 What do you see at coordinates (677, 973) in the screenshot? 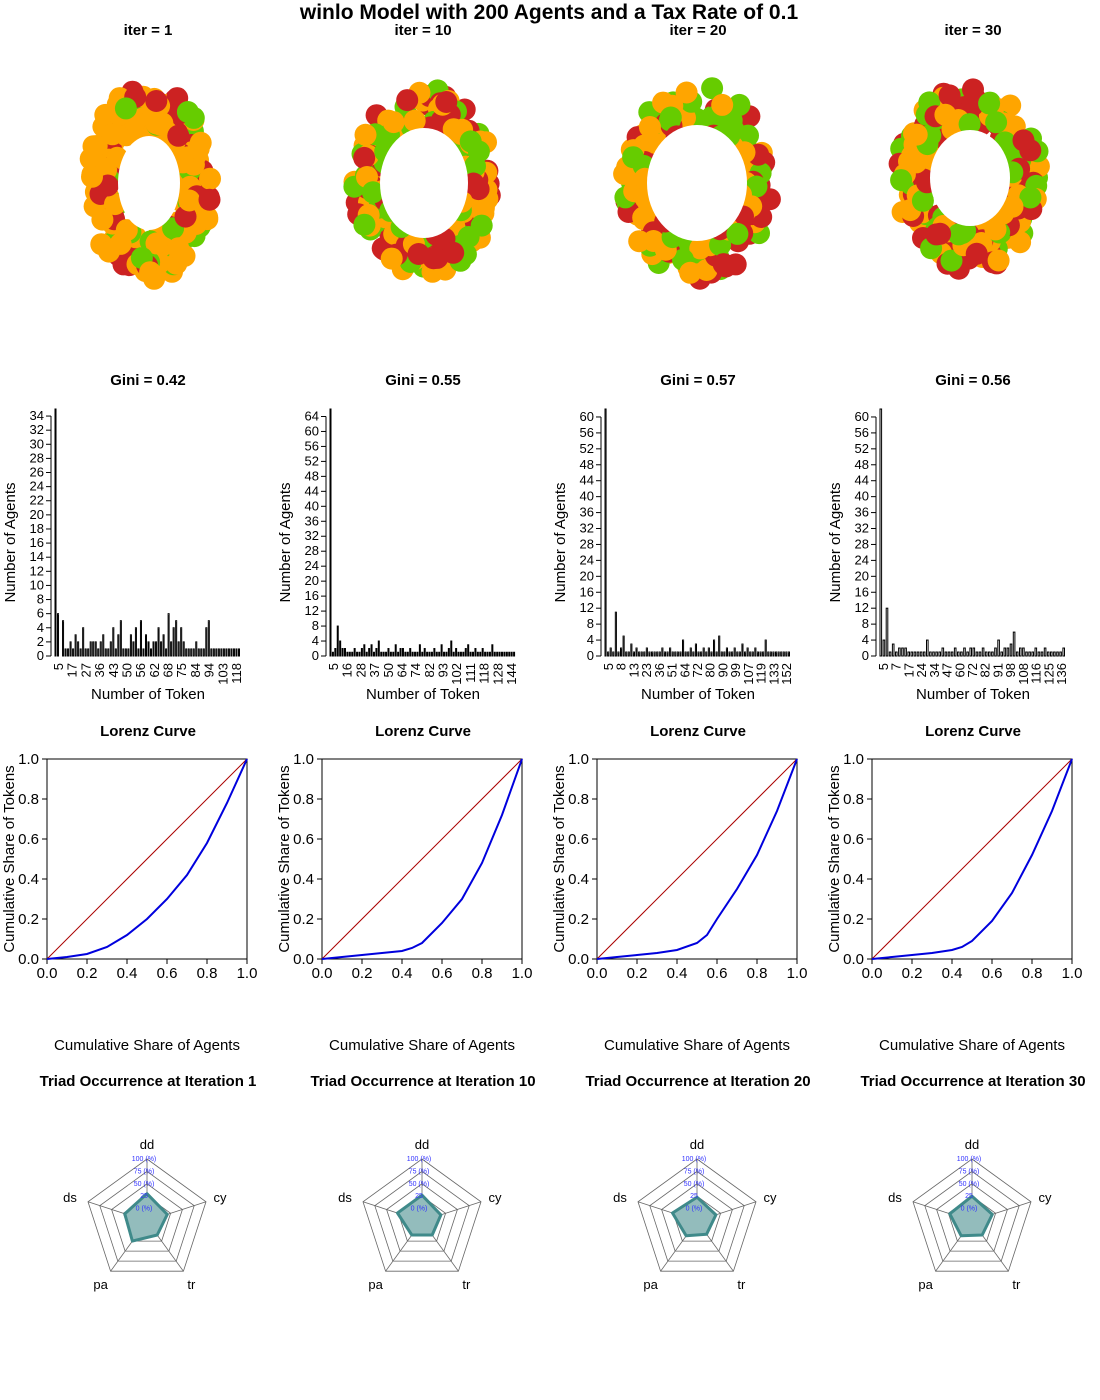
I see `x-tick-label: 0.4` at bounding box center [677, 973].